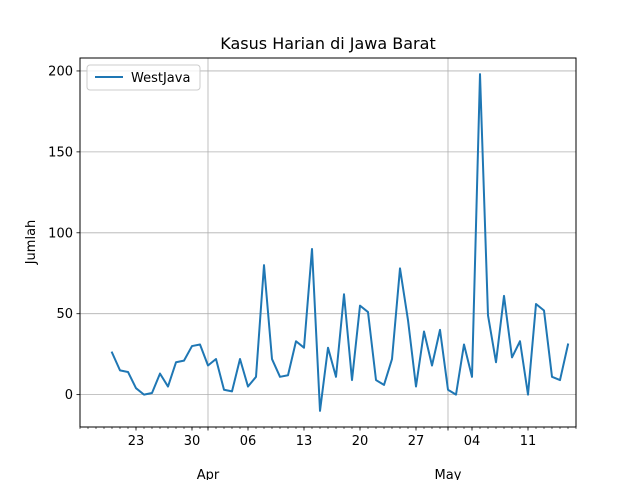  I want to click on legend-label-westjava: WestJava, so click(160, 78).